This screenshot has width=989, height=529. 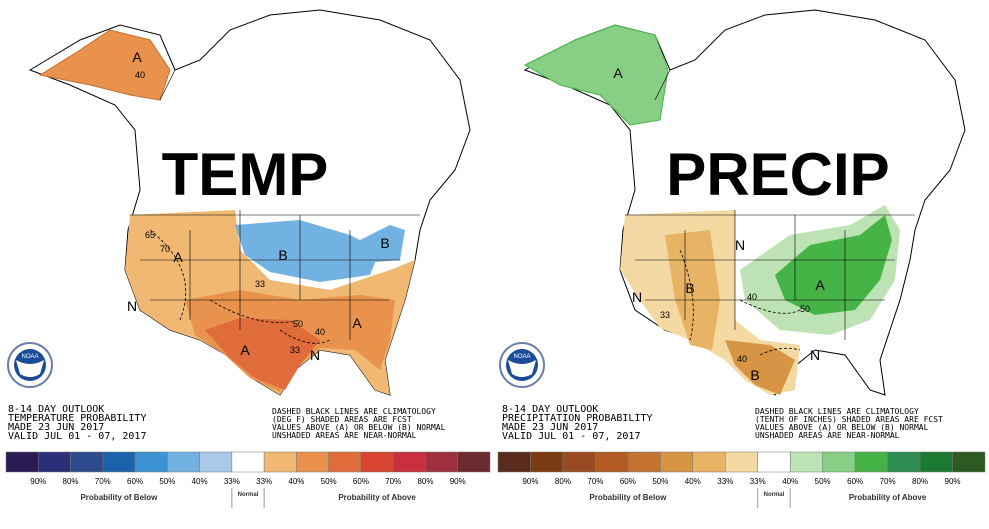 I want to click on outlook-text: TEMPERATURE PROBABILITY, so click(x=77, y=418).